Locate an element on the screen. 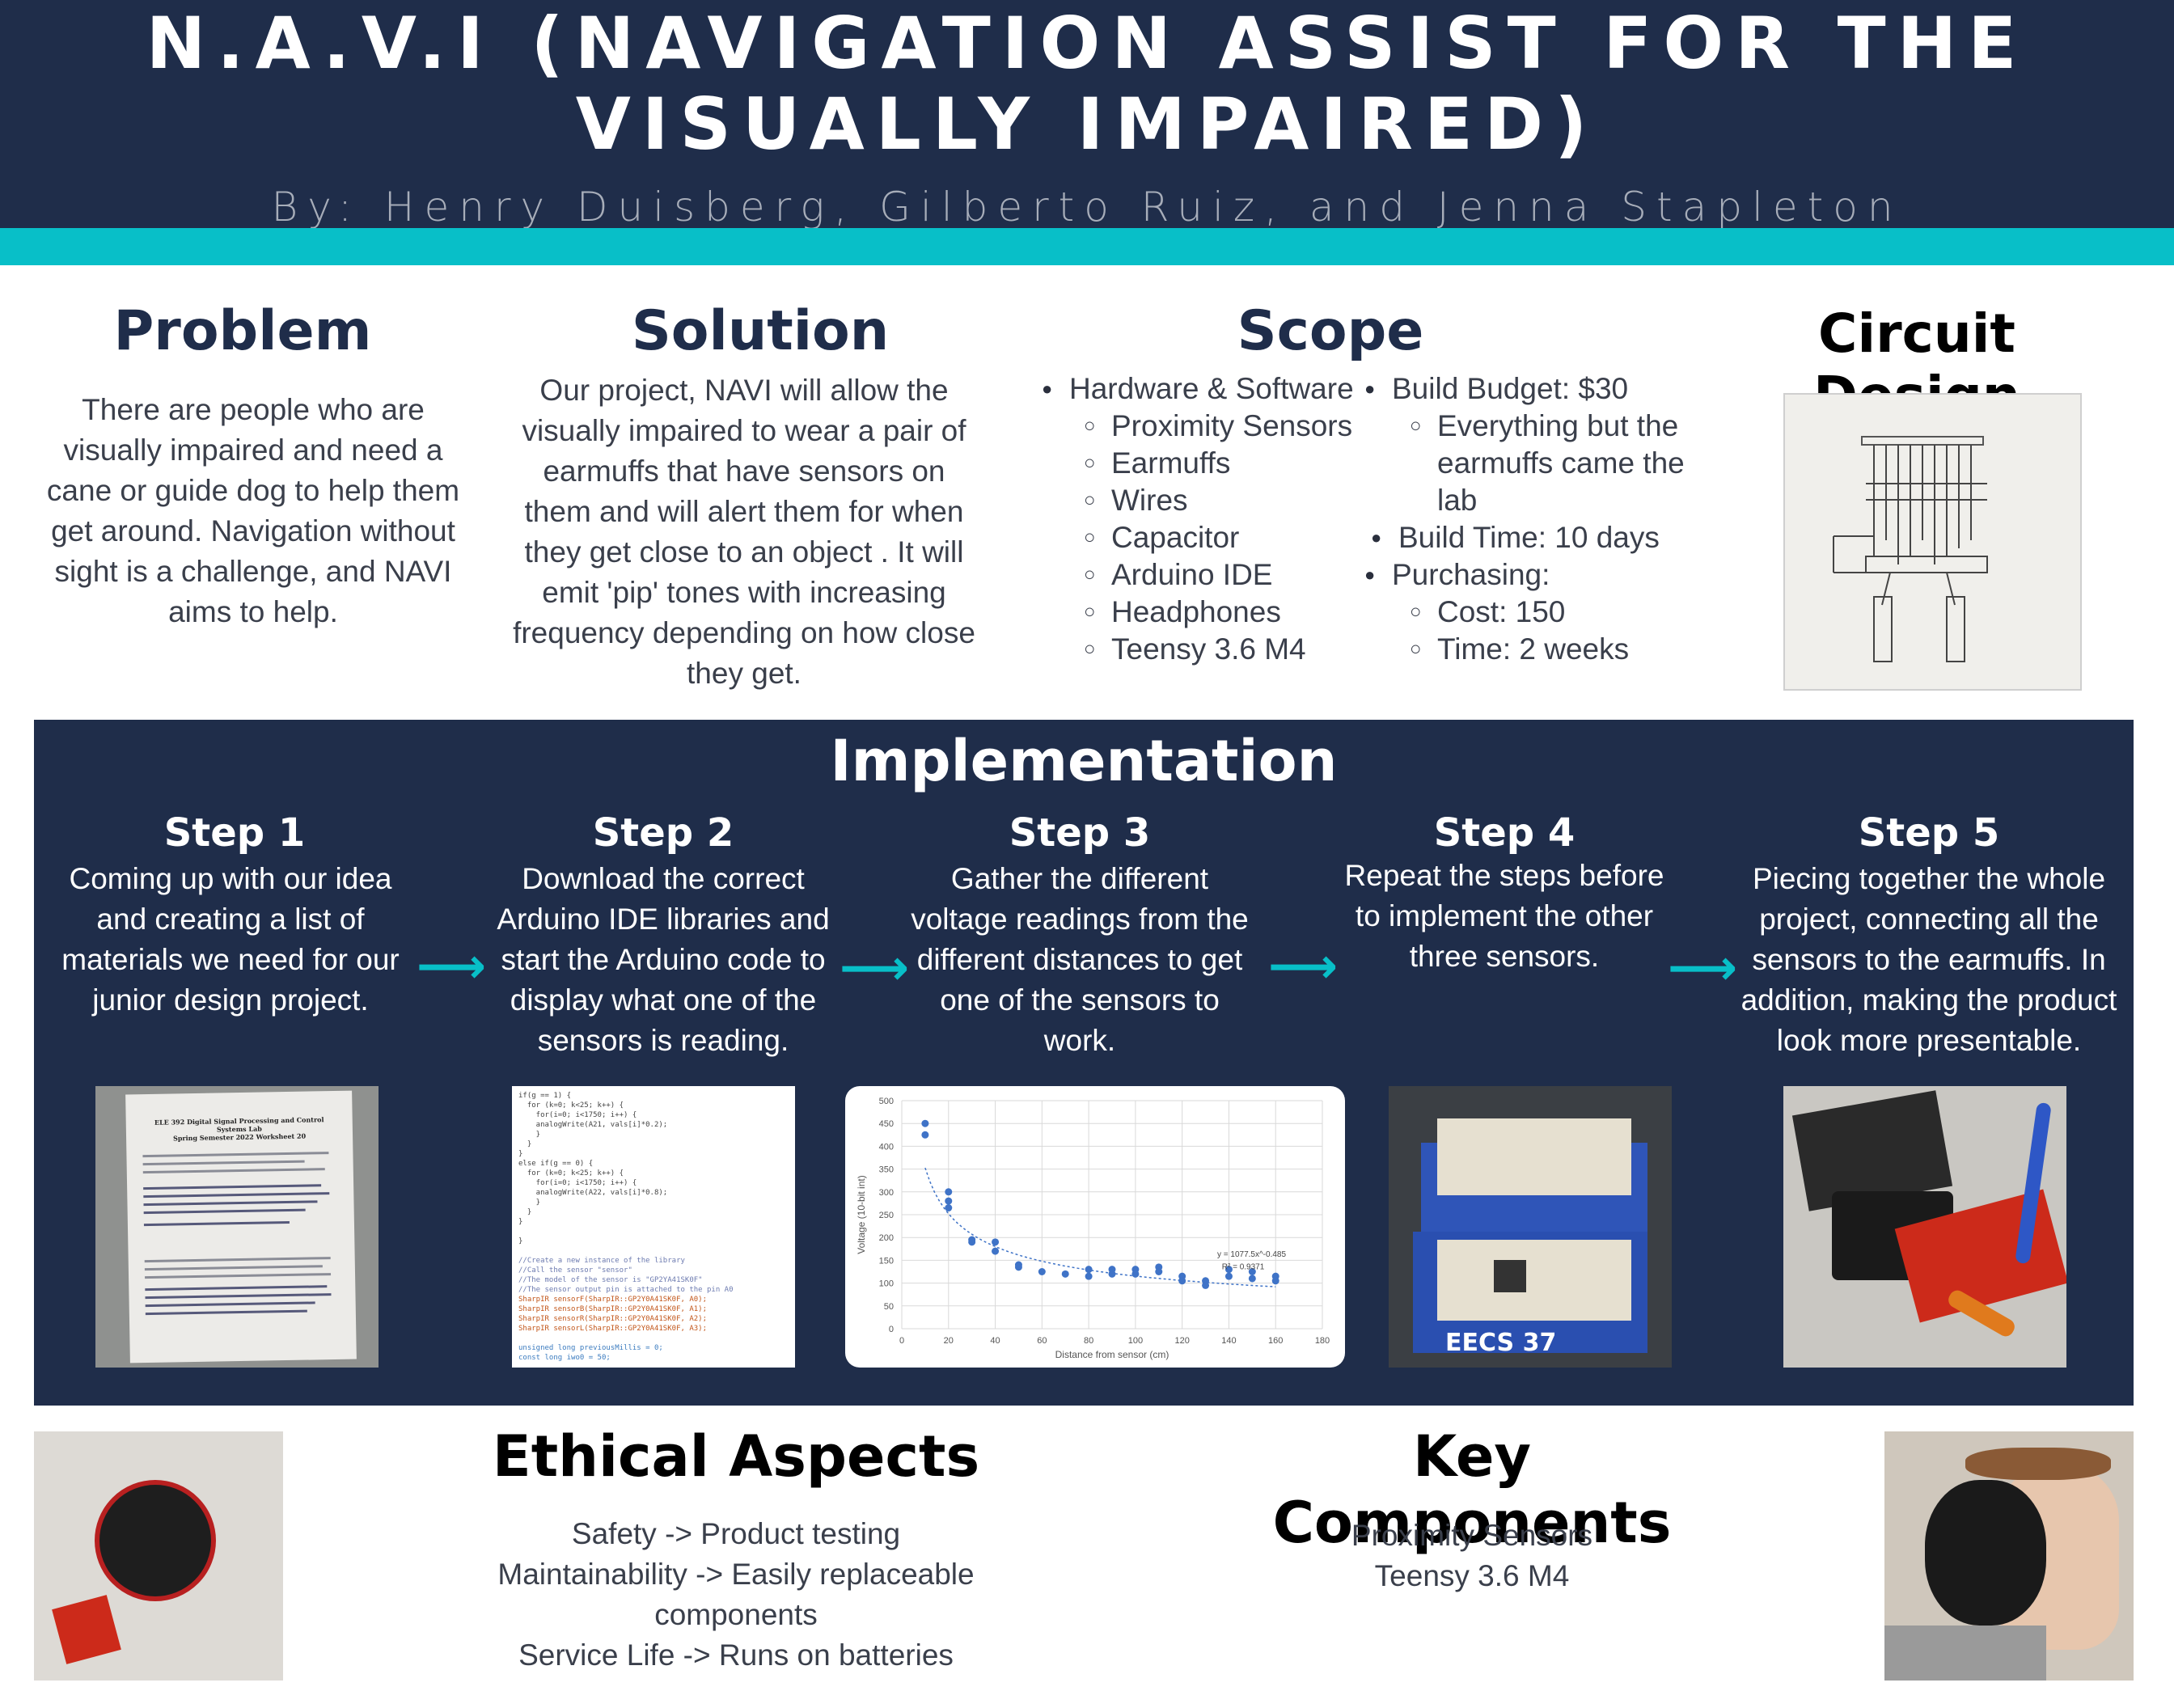 This screenshot has width=2174, height=1708. components-list: Proximity Sensors Teensy 3.6 M4 is located at coordinates (1472, 1556).